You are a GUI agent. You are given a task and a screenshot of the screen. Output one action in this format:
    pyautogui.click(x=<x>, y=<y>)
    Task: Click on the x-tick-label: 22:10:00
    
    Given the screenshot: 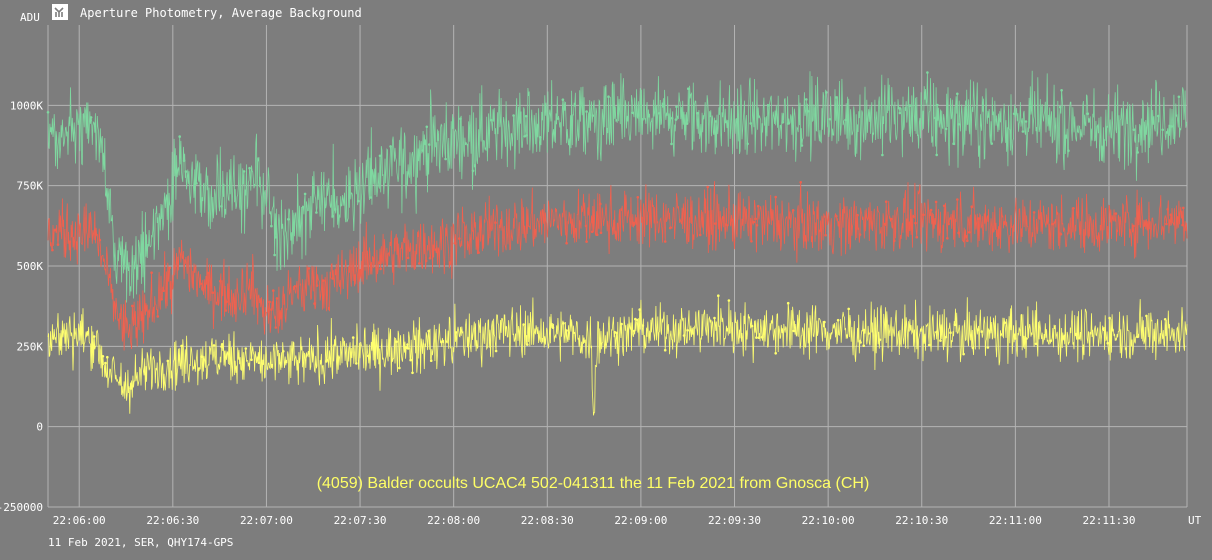 What is the action you would take?
    pyautogui.click(x=828, y=520)
    